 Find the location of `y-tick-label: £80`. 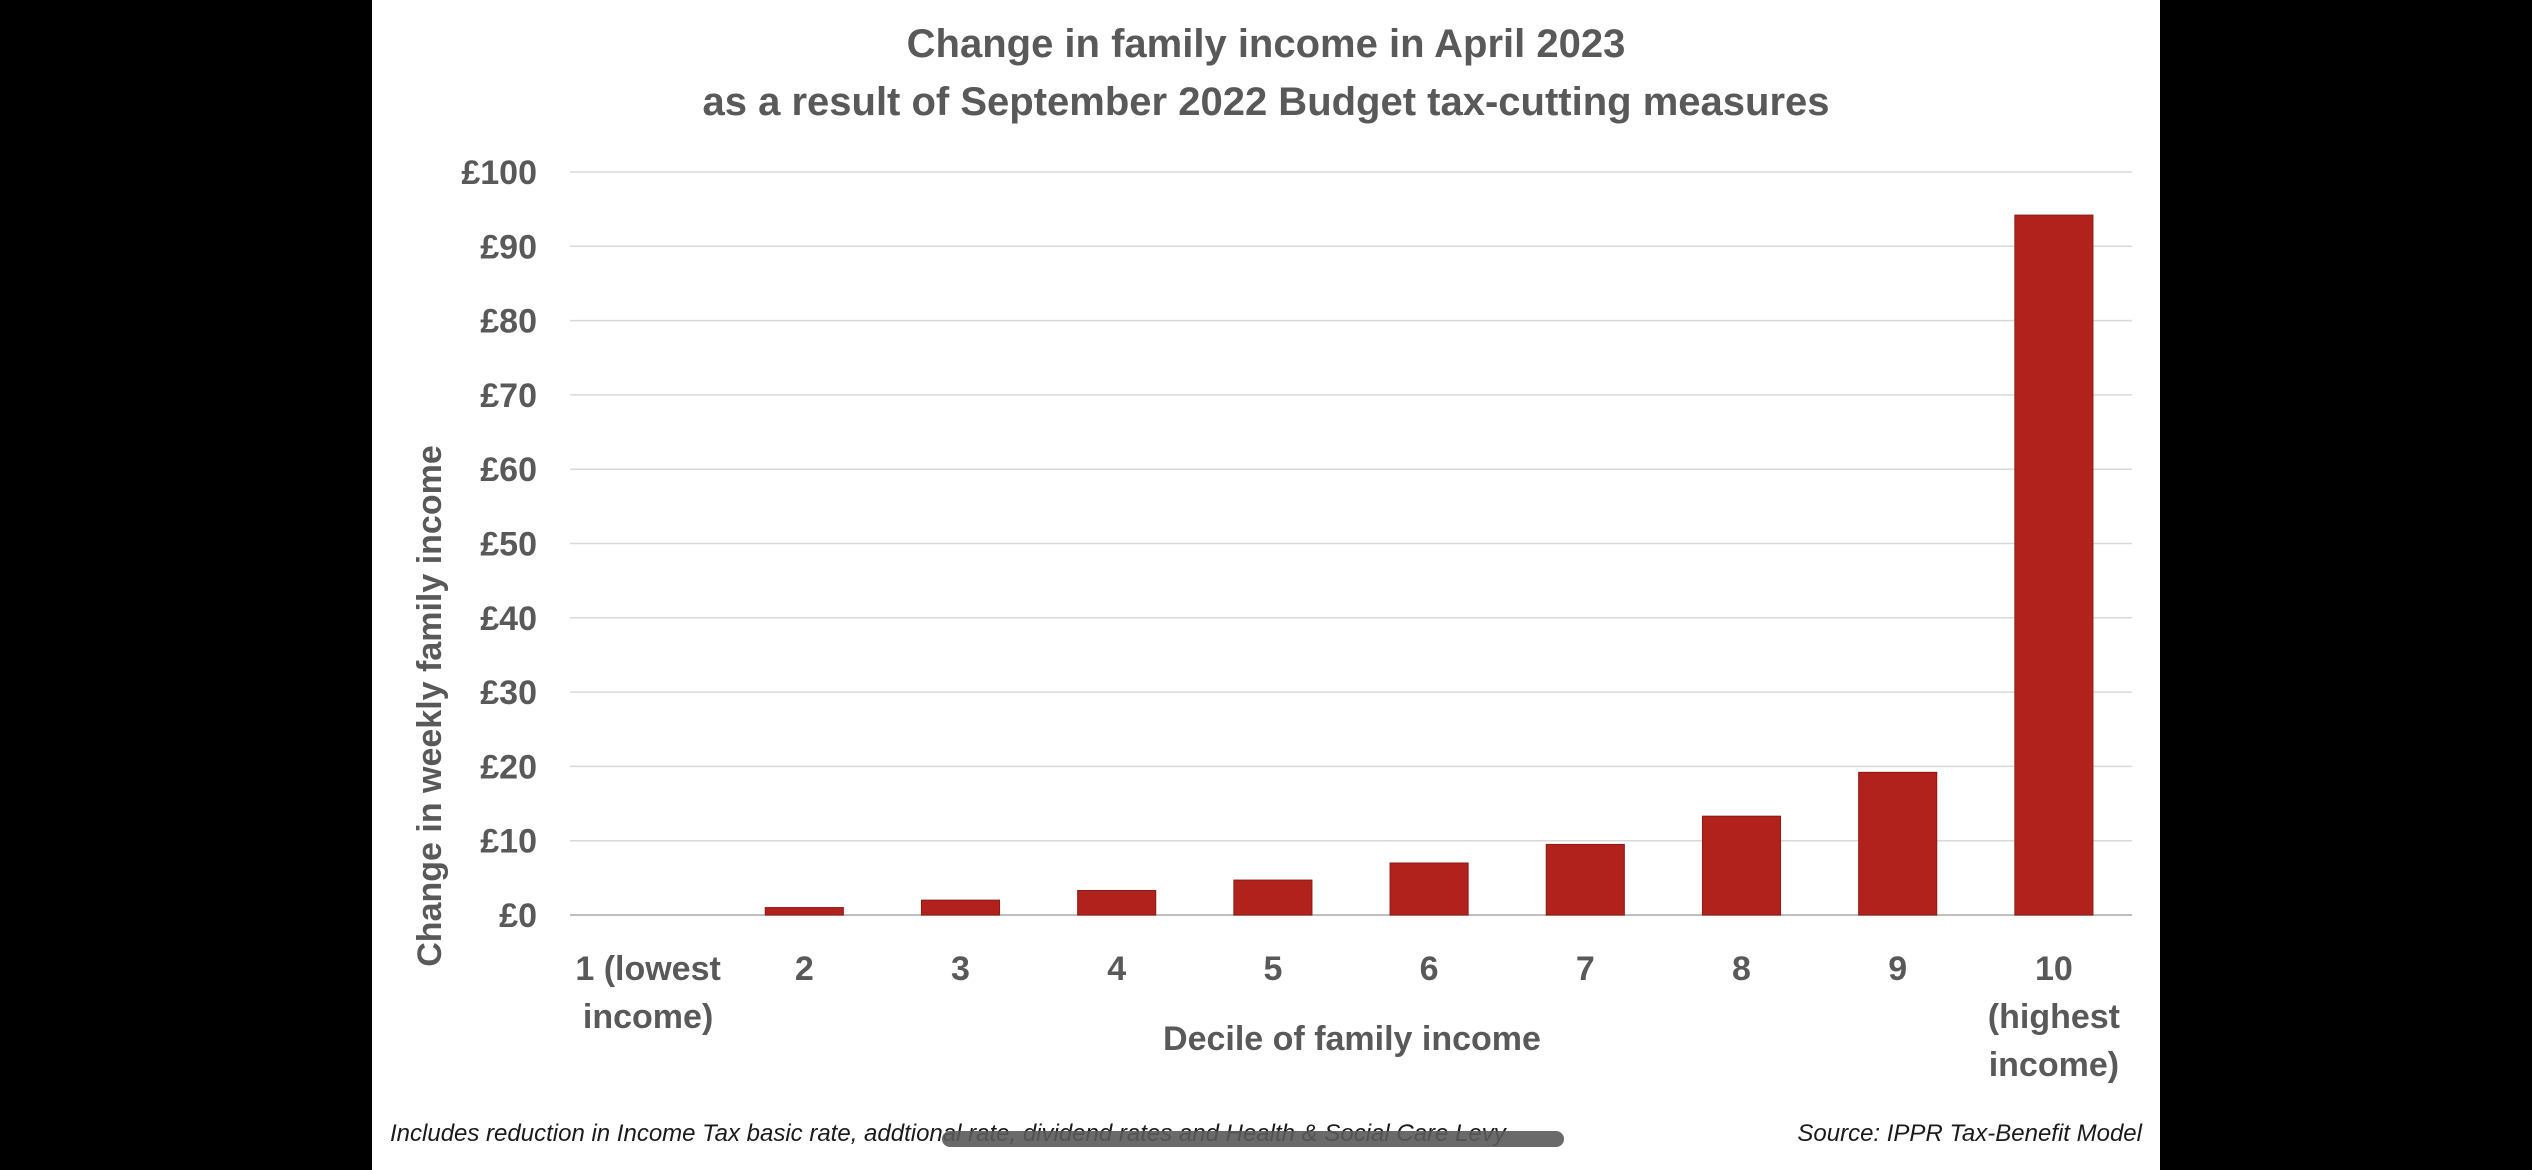

y-tick-label: £80 is located at coordinates (508, 322).